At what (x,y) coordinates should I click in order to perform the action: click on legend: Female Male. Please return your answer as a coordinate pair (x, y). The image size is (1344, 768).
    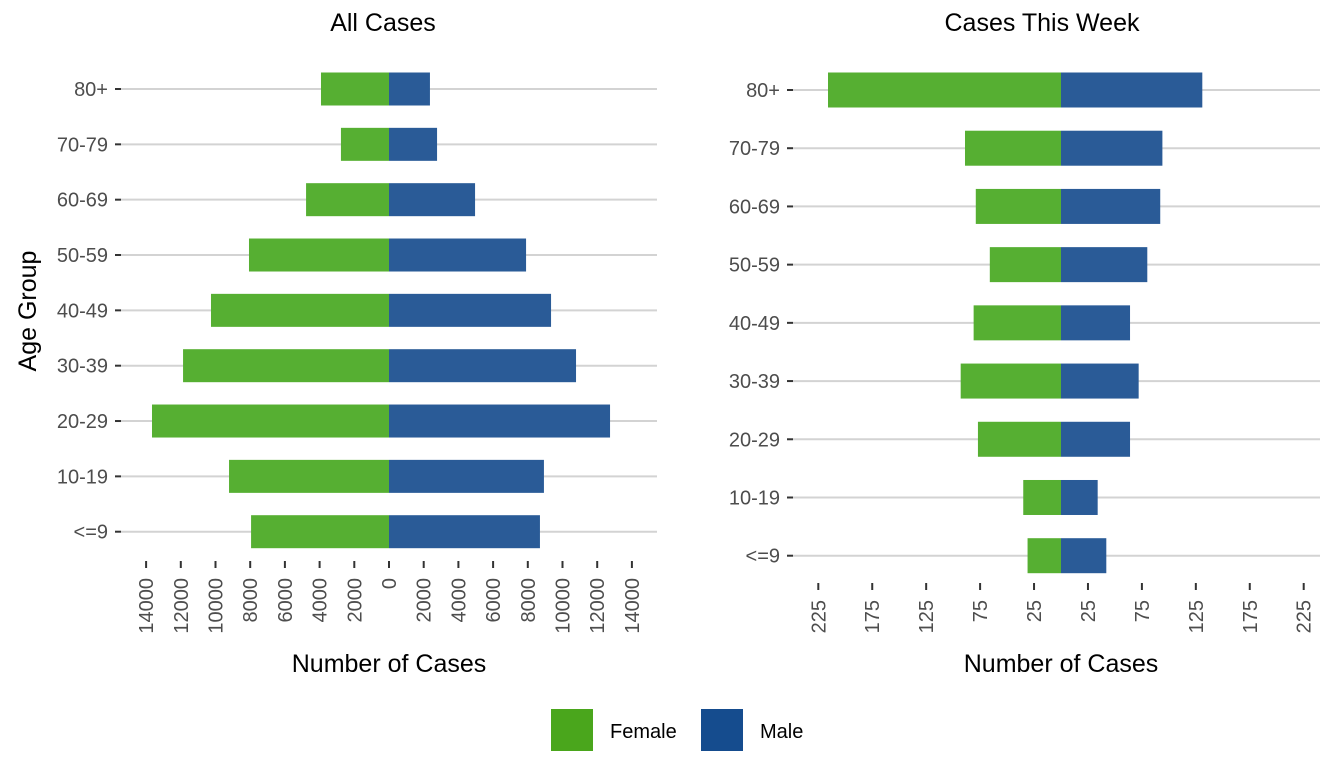
    Looking at the image, I should click on (677, 730).